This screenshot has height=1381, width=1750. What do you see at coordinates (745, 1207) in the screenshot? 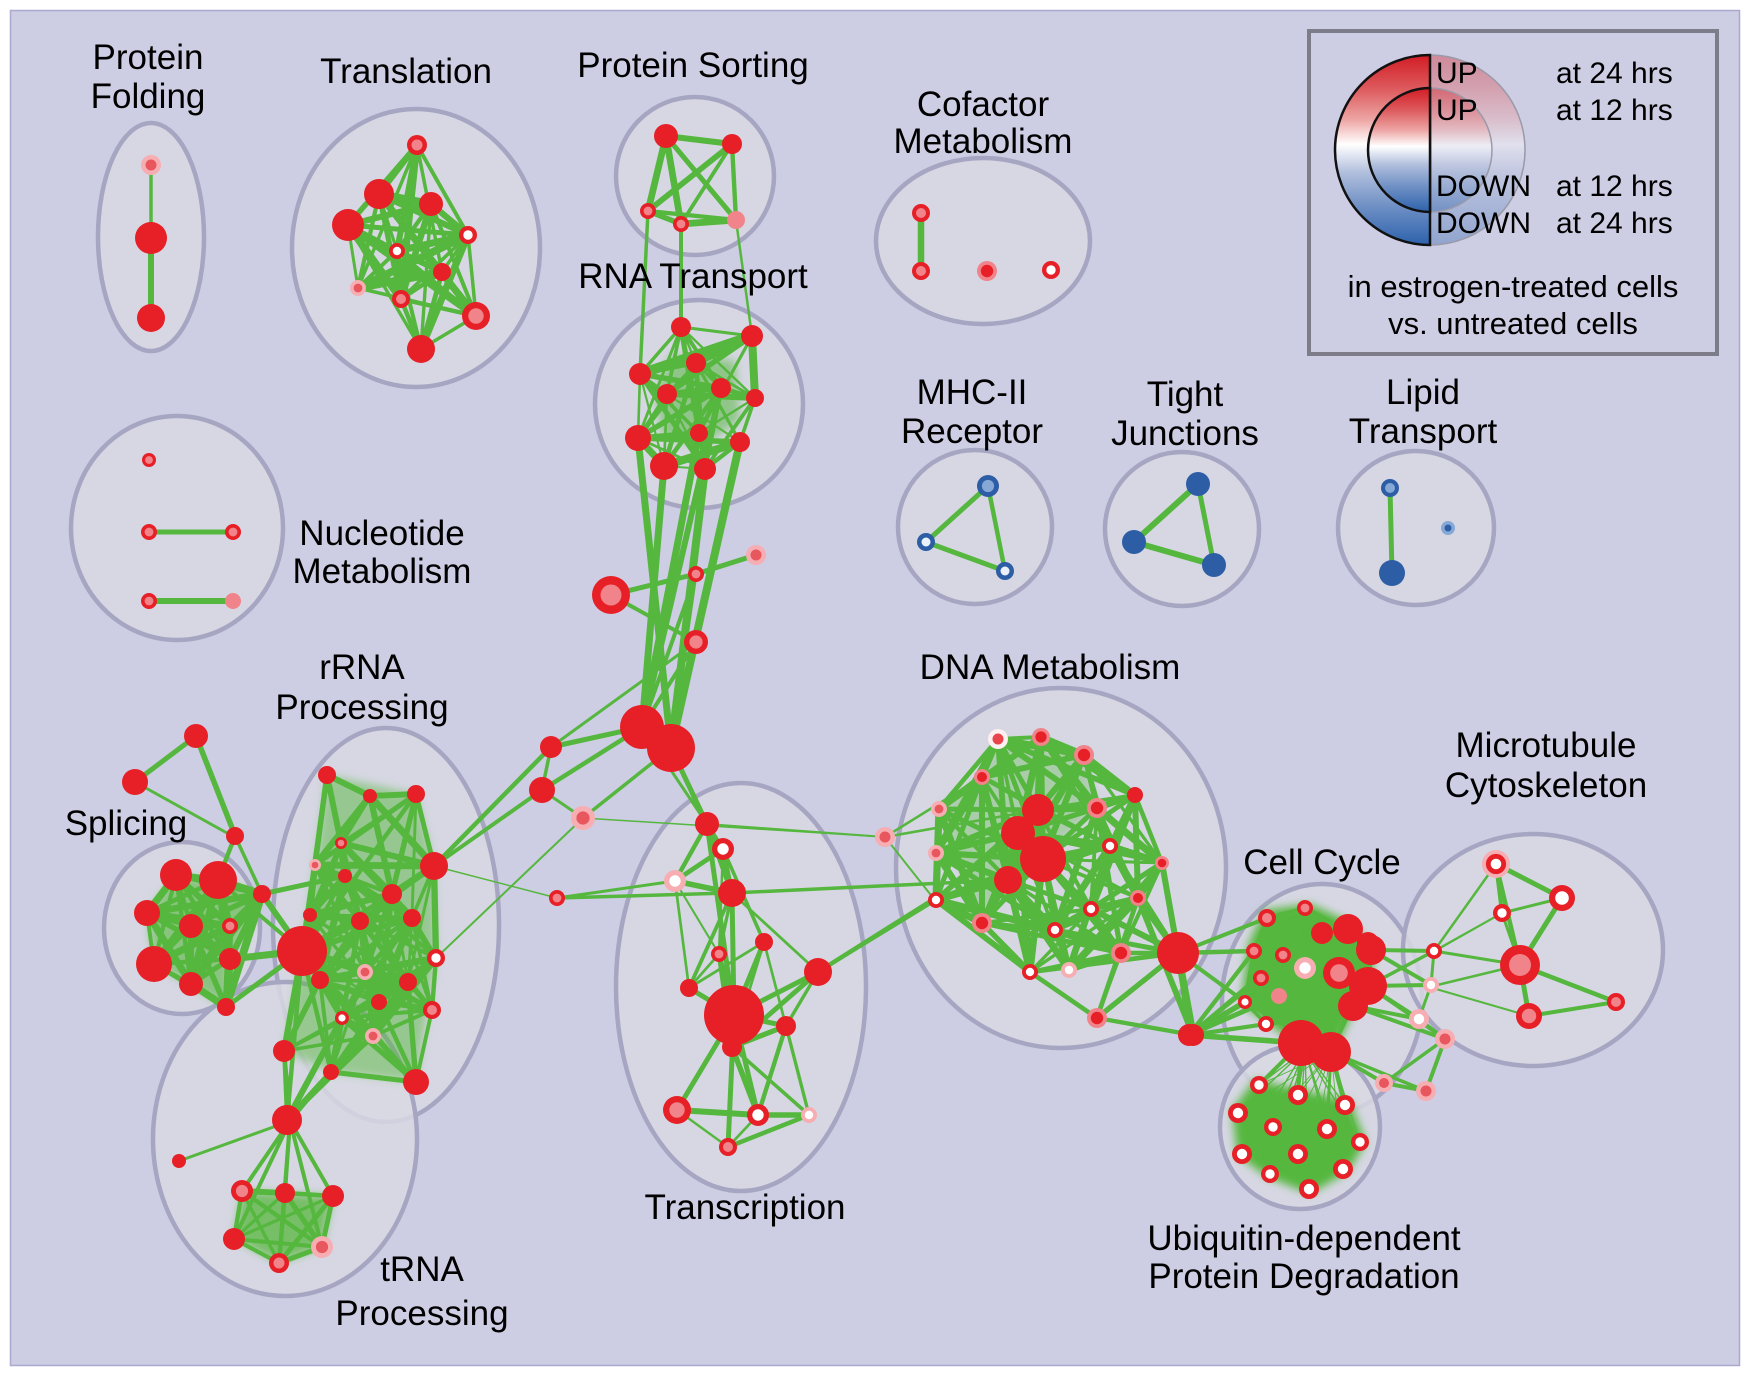
I see `svg-text: Transcription` at bounding box center [745, 1207].